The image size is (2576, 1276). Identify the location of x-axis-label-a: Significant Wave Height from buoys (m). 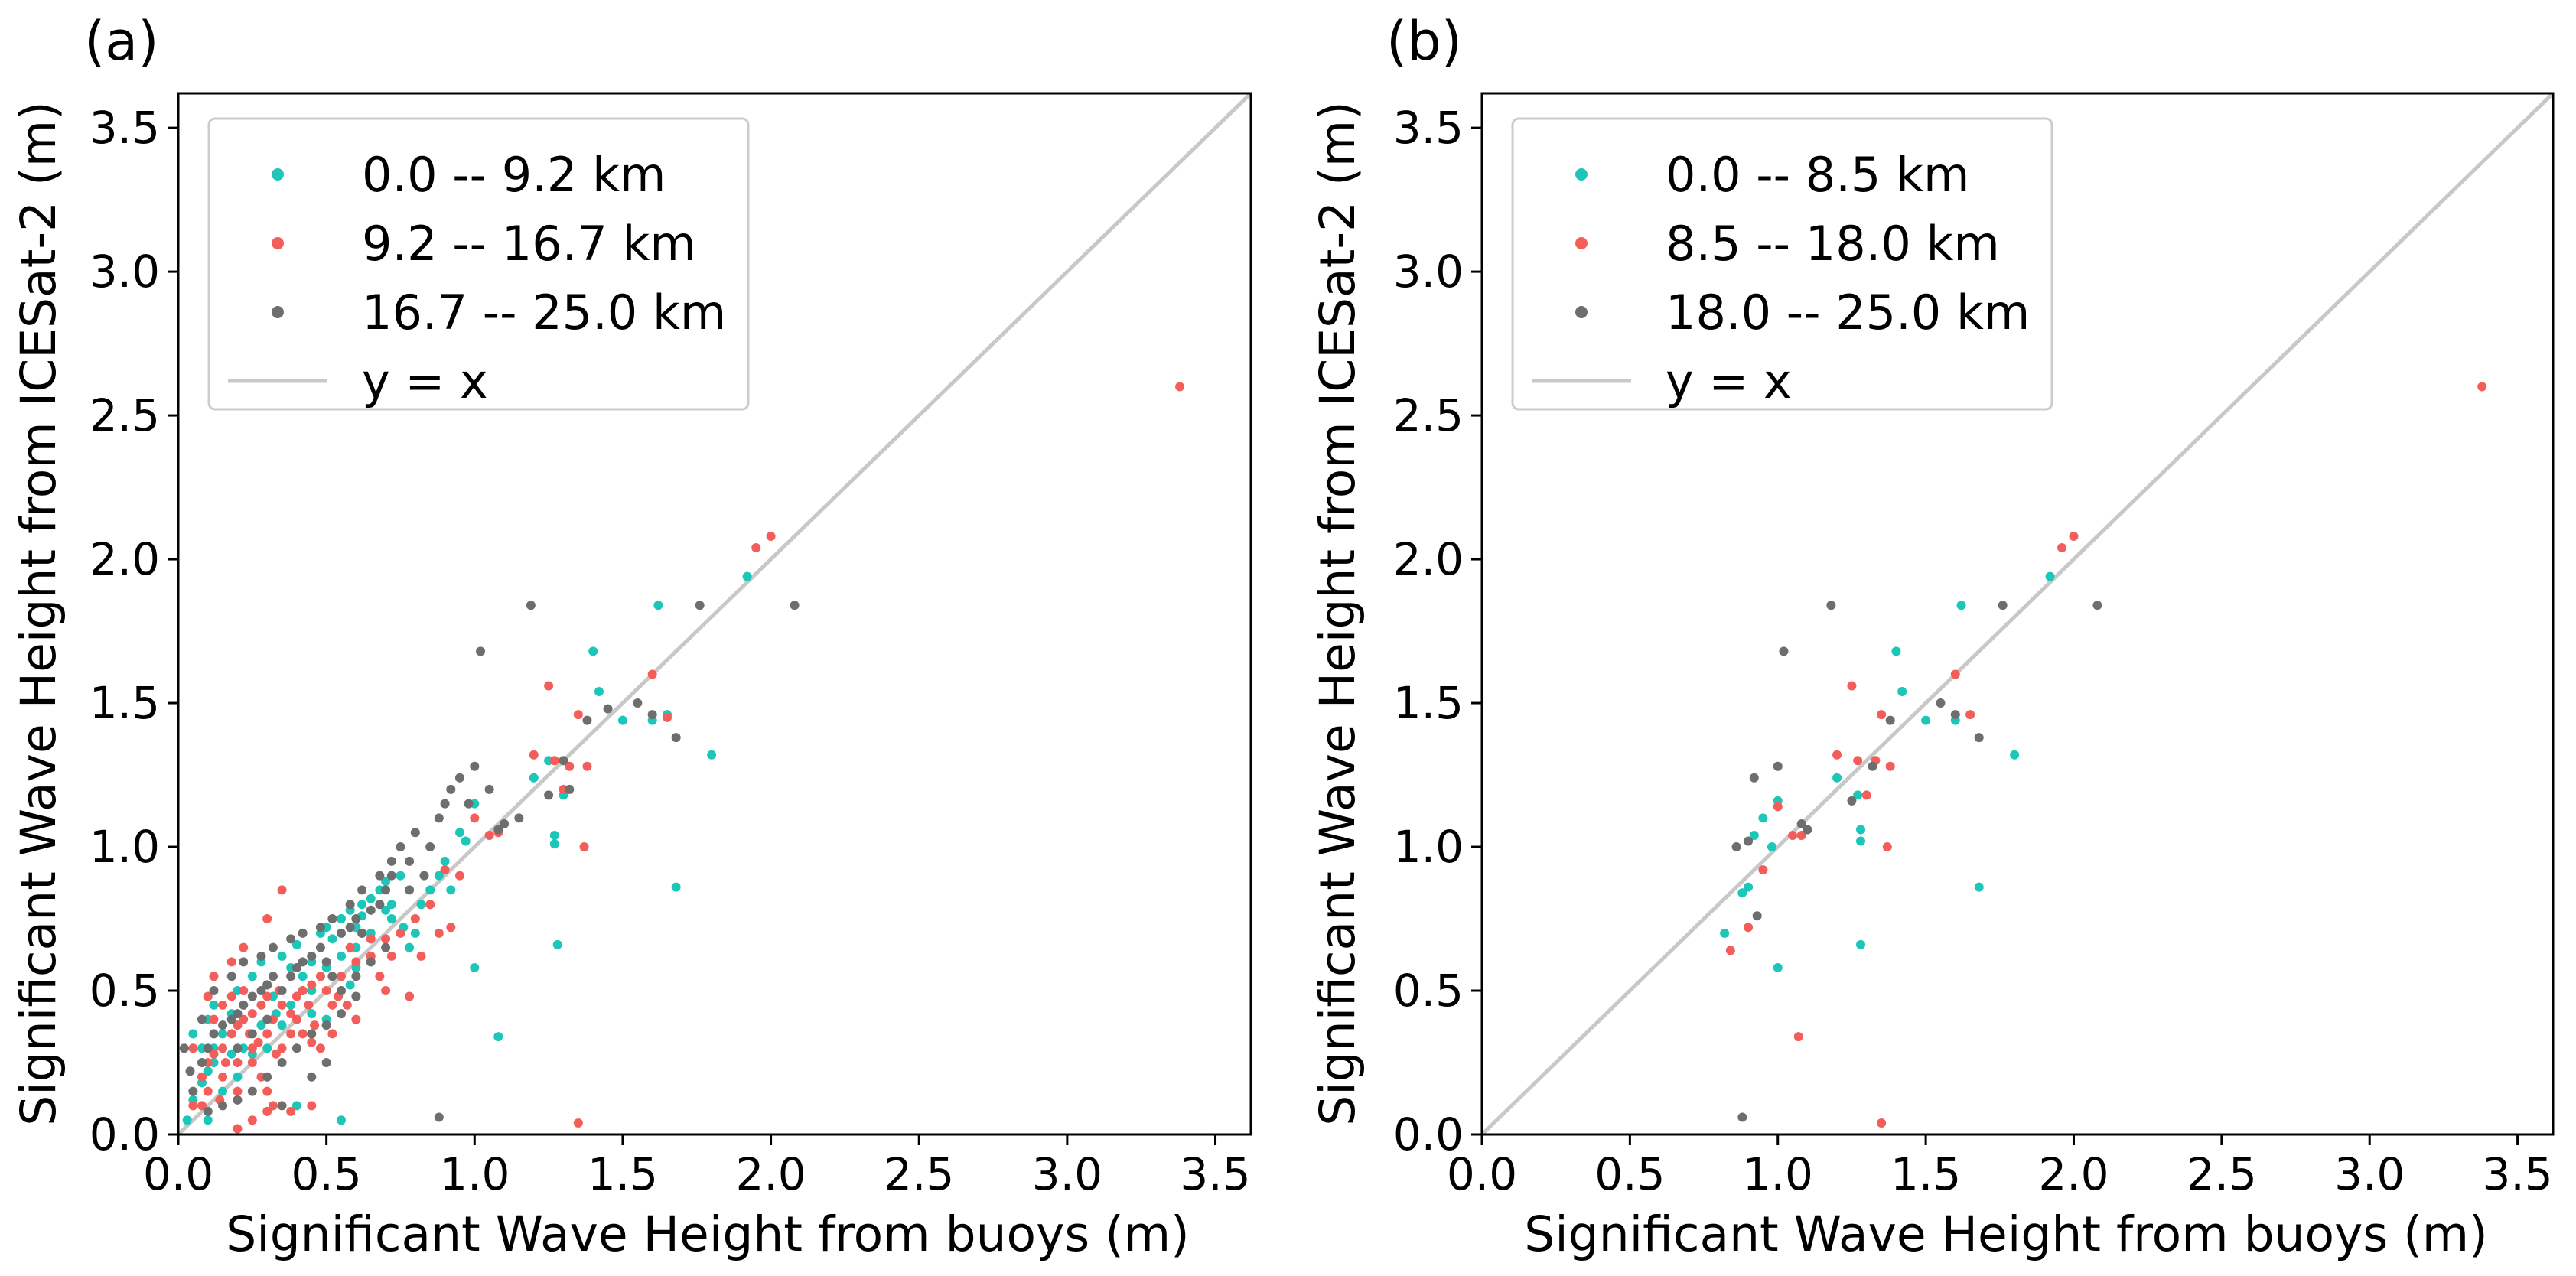
(708, 1234).